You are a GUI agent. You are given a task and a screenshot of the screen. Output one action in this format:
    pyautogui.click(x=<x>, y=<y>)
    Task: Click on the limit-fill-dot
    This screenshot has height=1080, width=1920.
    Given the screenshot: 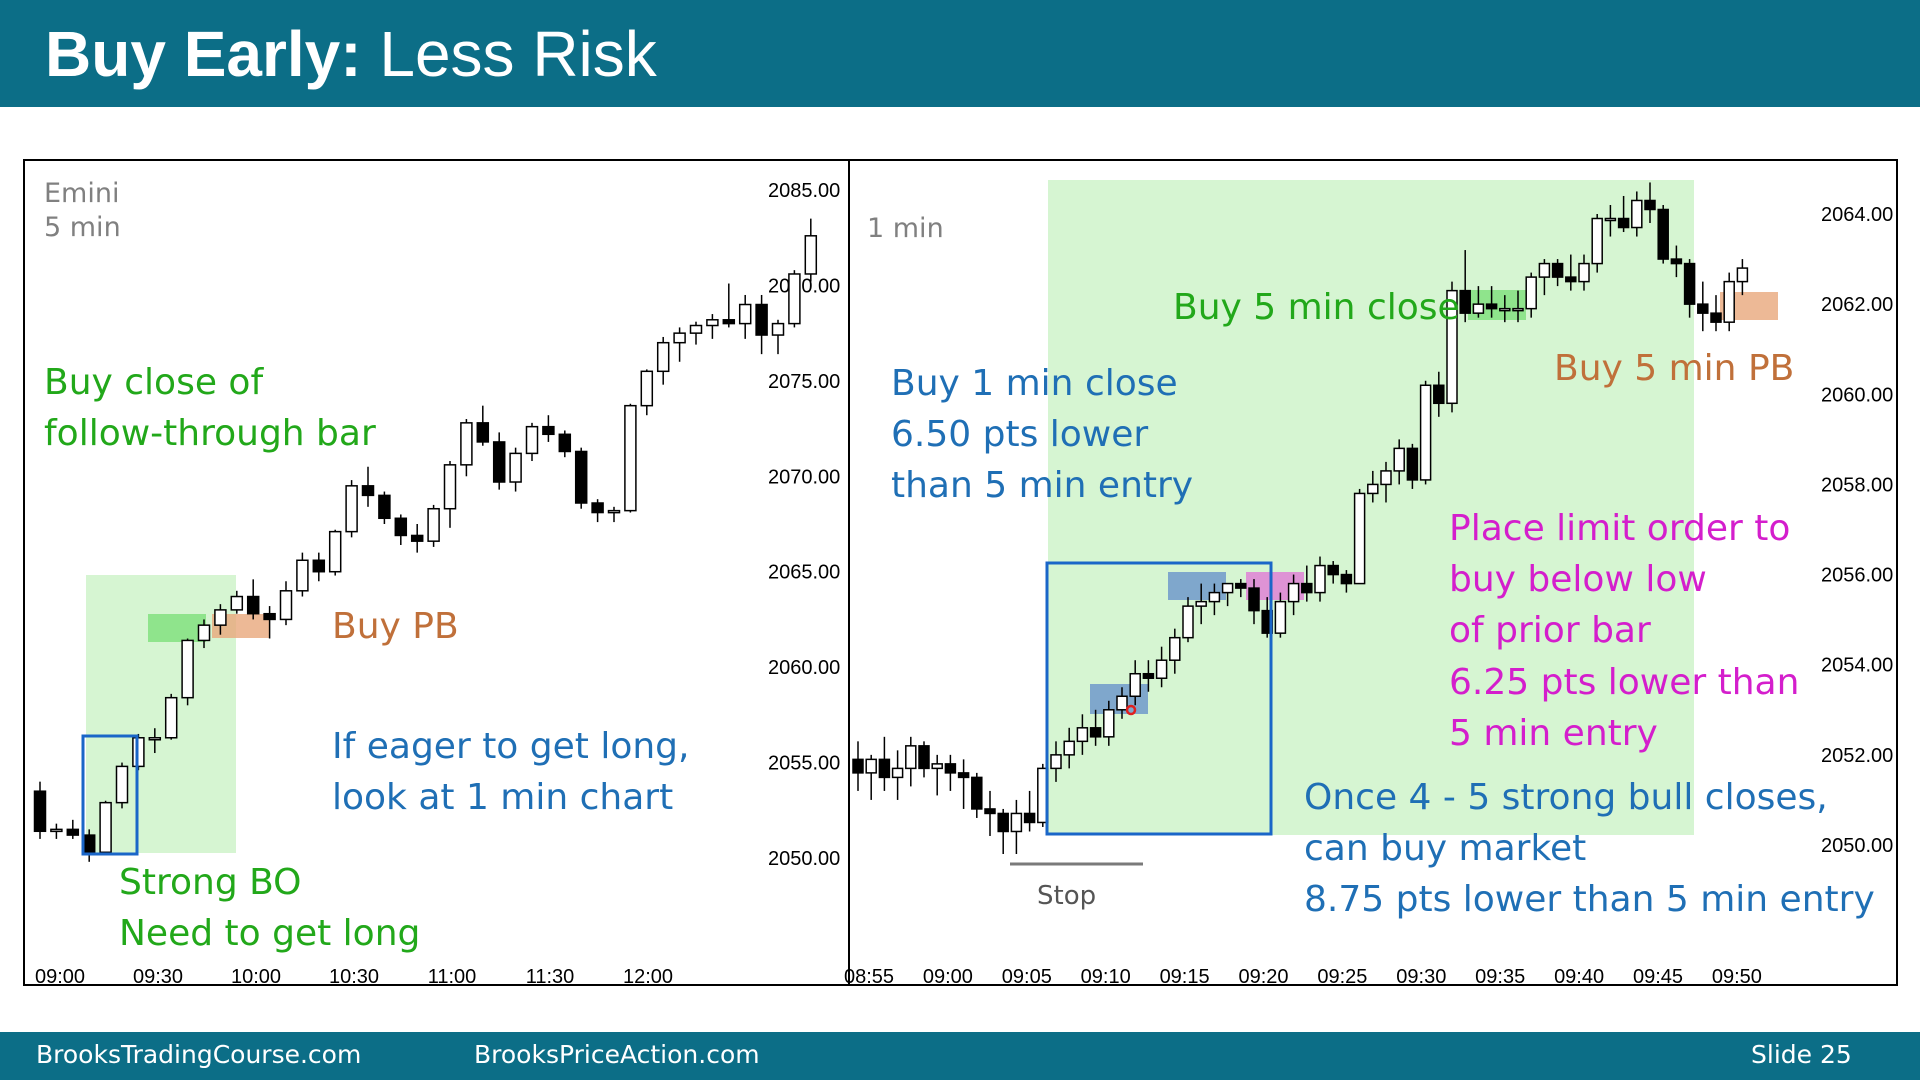 What is the action you would take?
    pyautogui.click(x=1131, y=710)
    